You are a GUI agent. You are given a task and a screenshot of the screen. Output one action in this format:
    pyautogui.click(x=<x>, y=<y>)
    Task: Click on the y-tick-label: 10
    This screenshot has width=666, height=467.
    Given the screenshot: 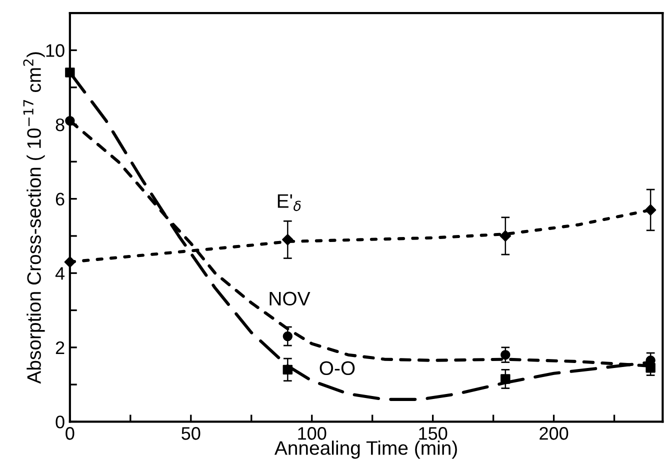 What is the action you would take?
    pyautogui.click(x=55, y=50)
    